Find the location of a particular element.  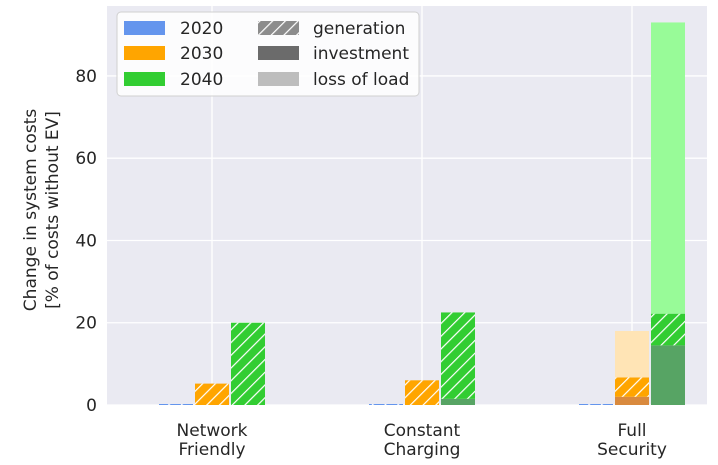

y-axis-label-line1: Change in system costs is located at coordinates (31, 210).